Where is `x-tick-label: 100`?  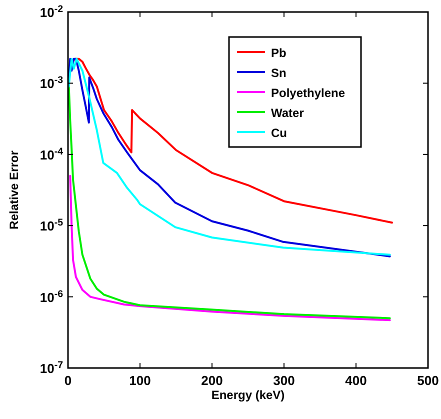
x-tick-label: 100 is located at coordinates (140, 380).